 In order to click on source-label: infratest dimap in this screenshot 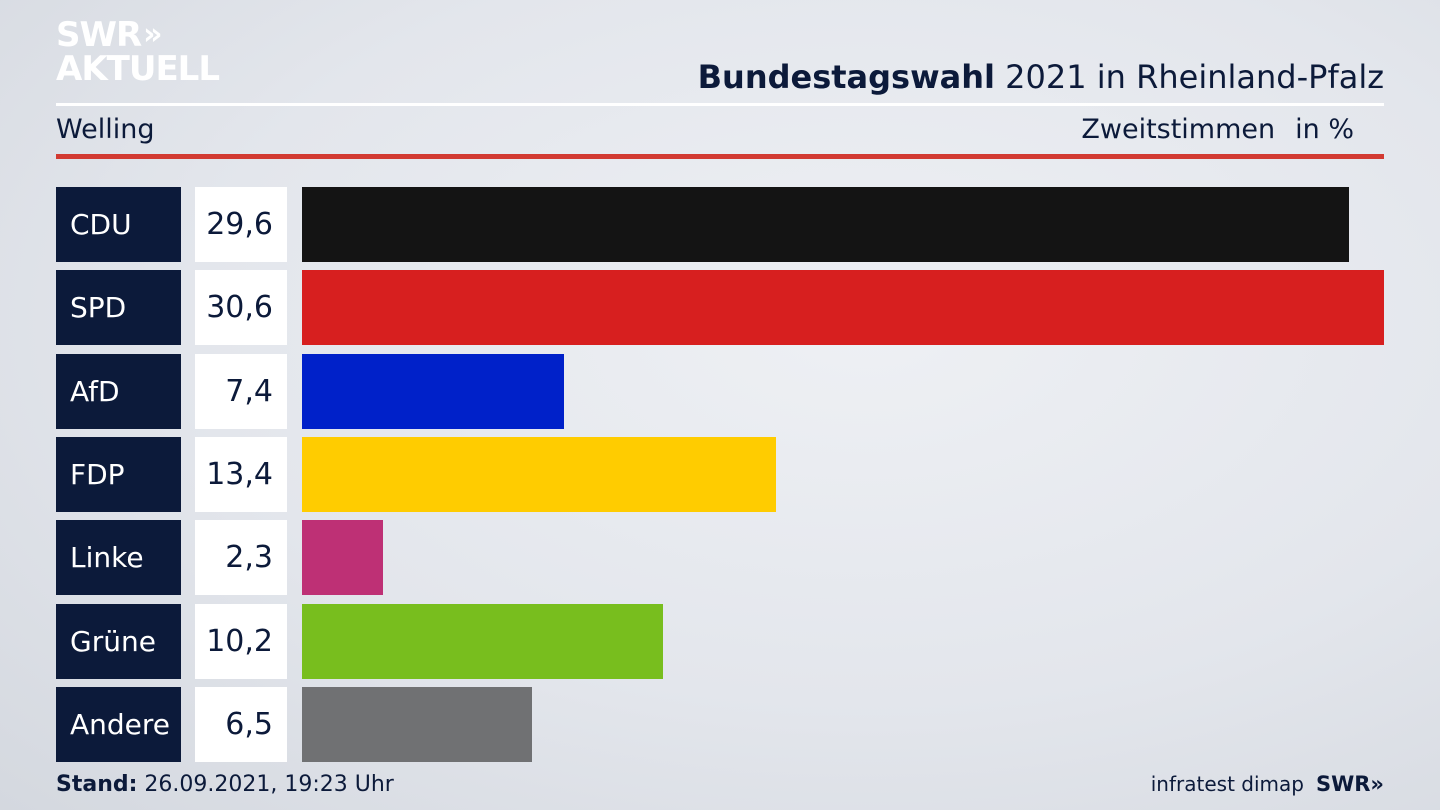, I will do `click(1227, 784)`.